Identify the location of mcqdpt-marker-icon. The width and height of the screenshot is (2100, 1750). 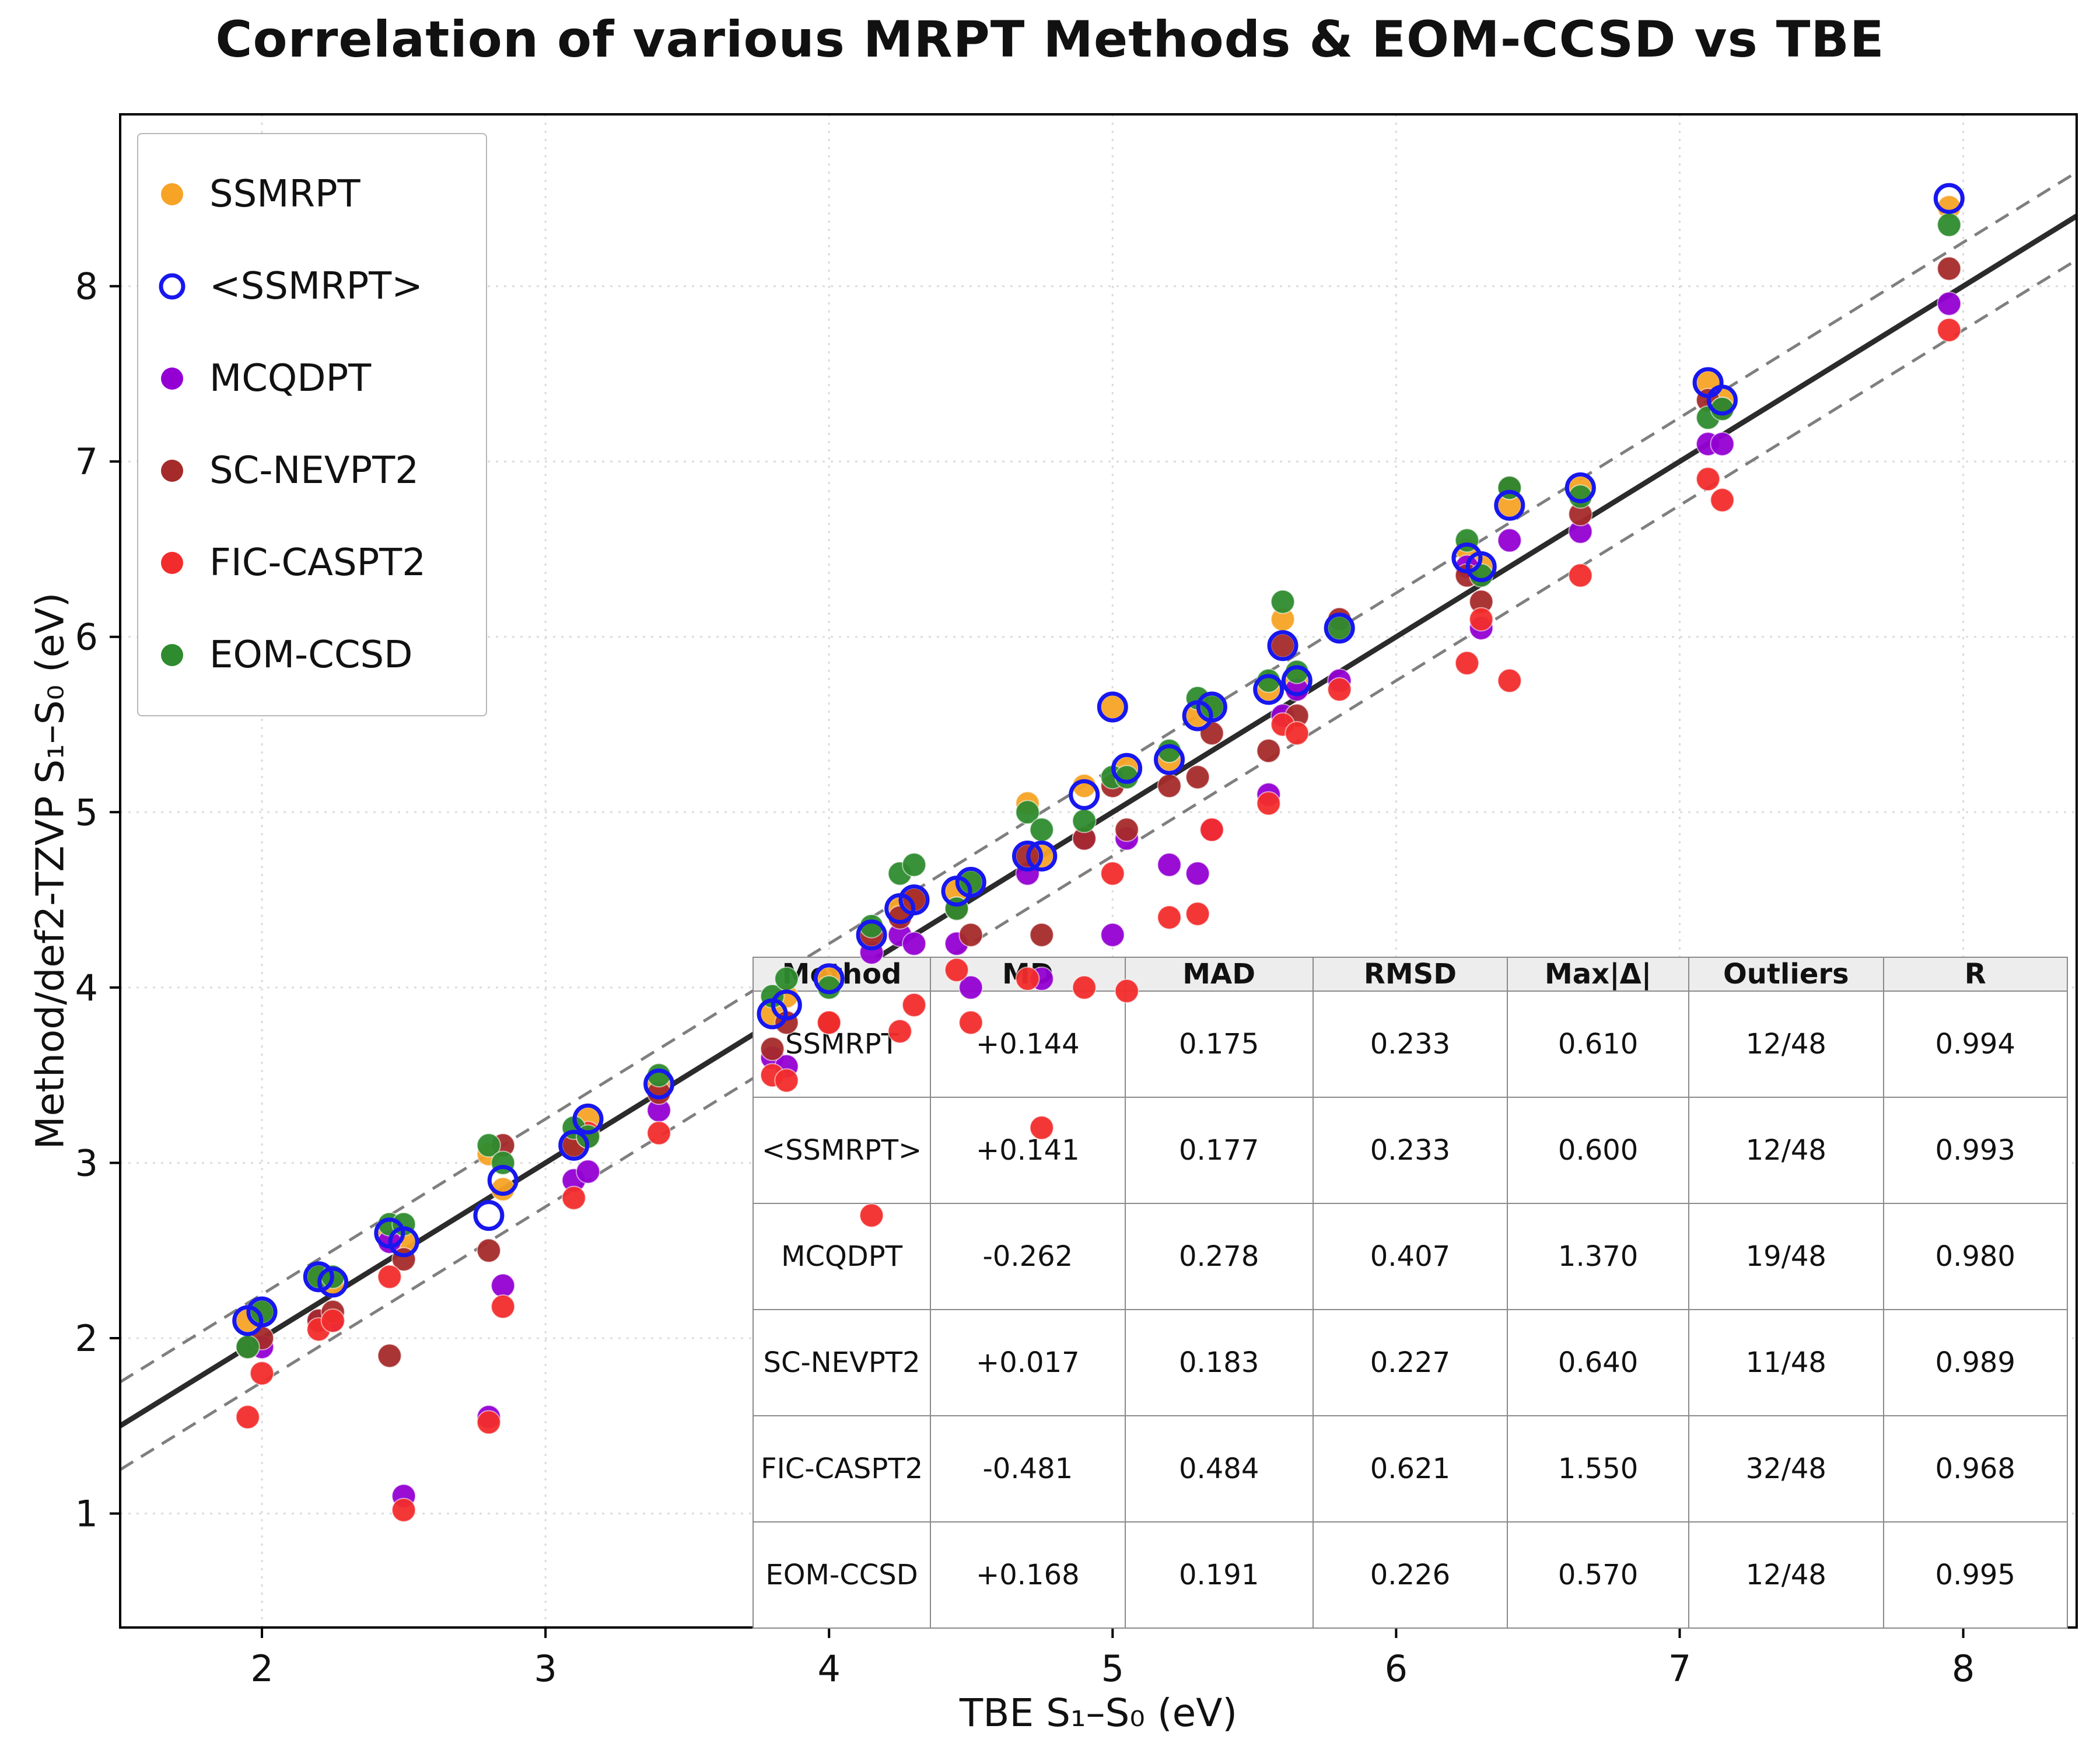
(172, 379).